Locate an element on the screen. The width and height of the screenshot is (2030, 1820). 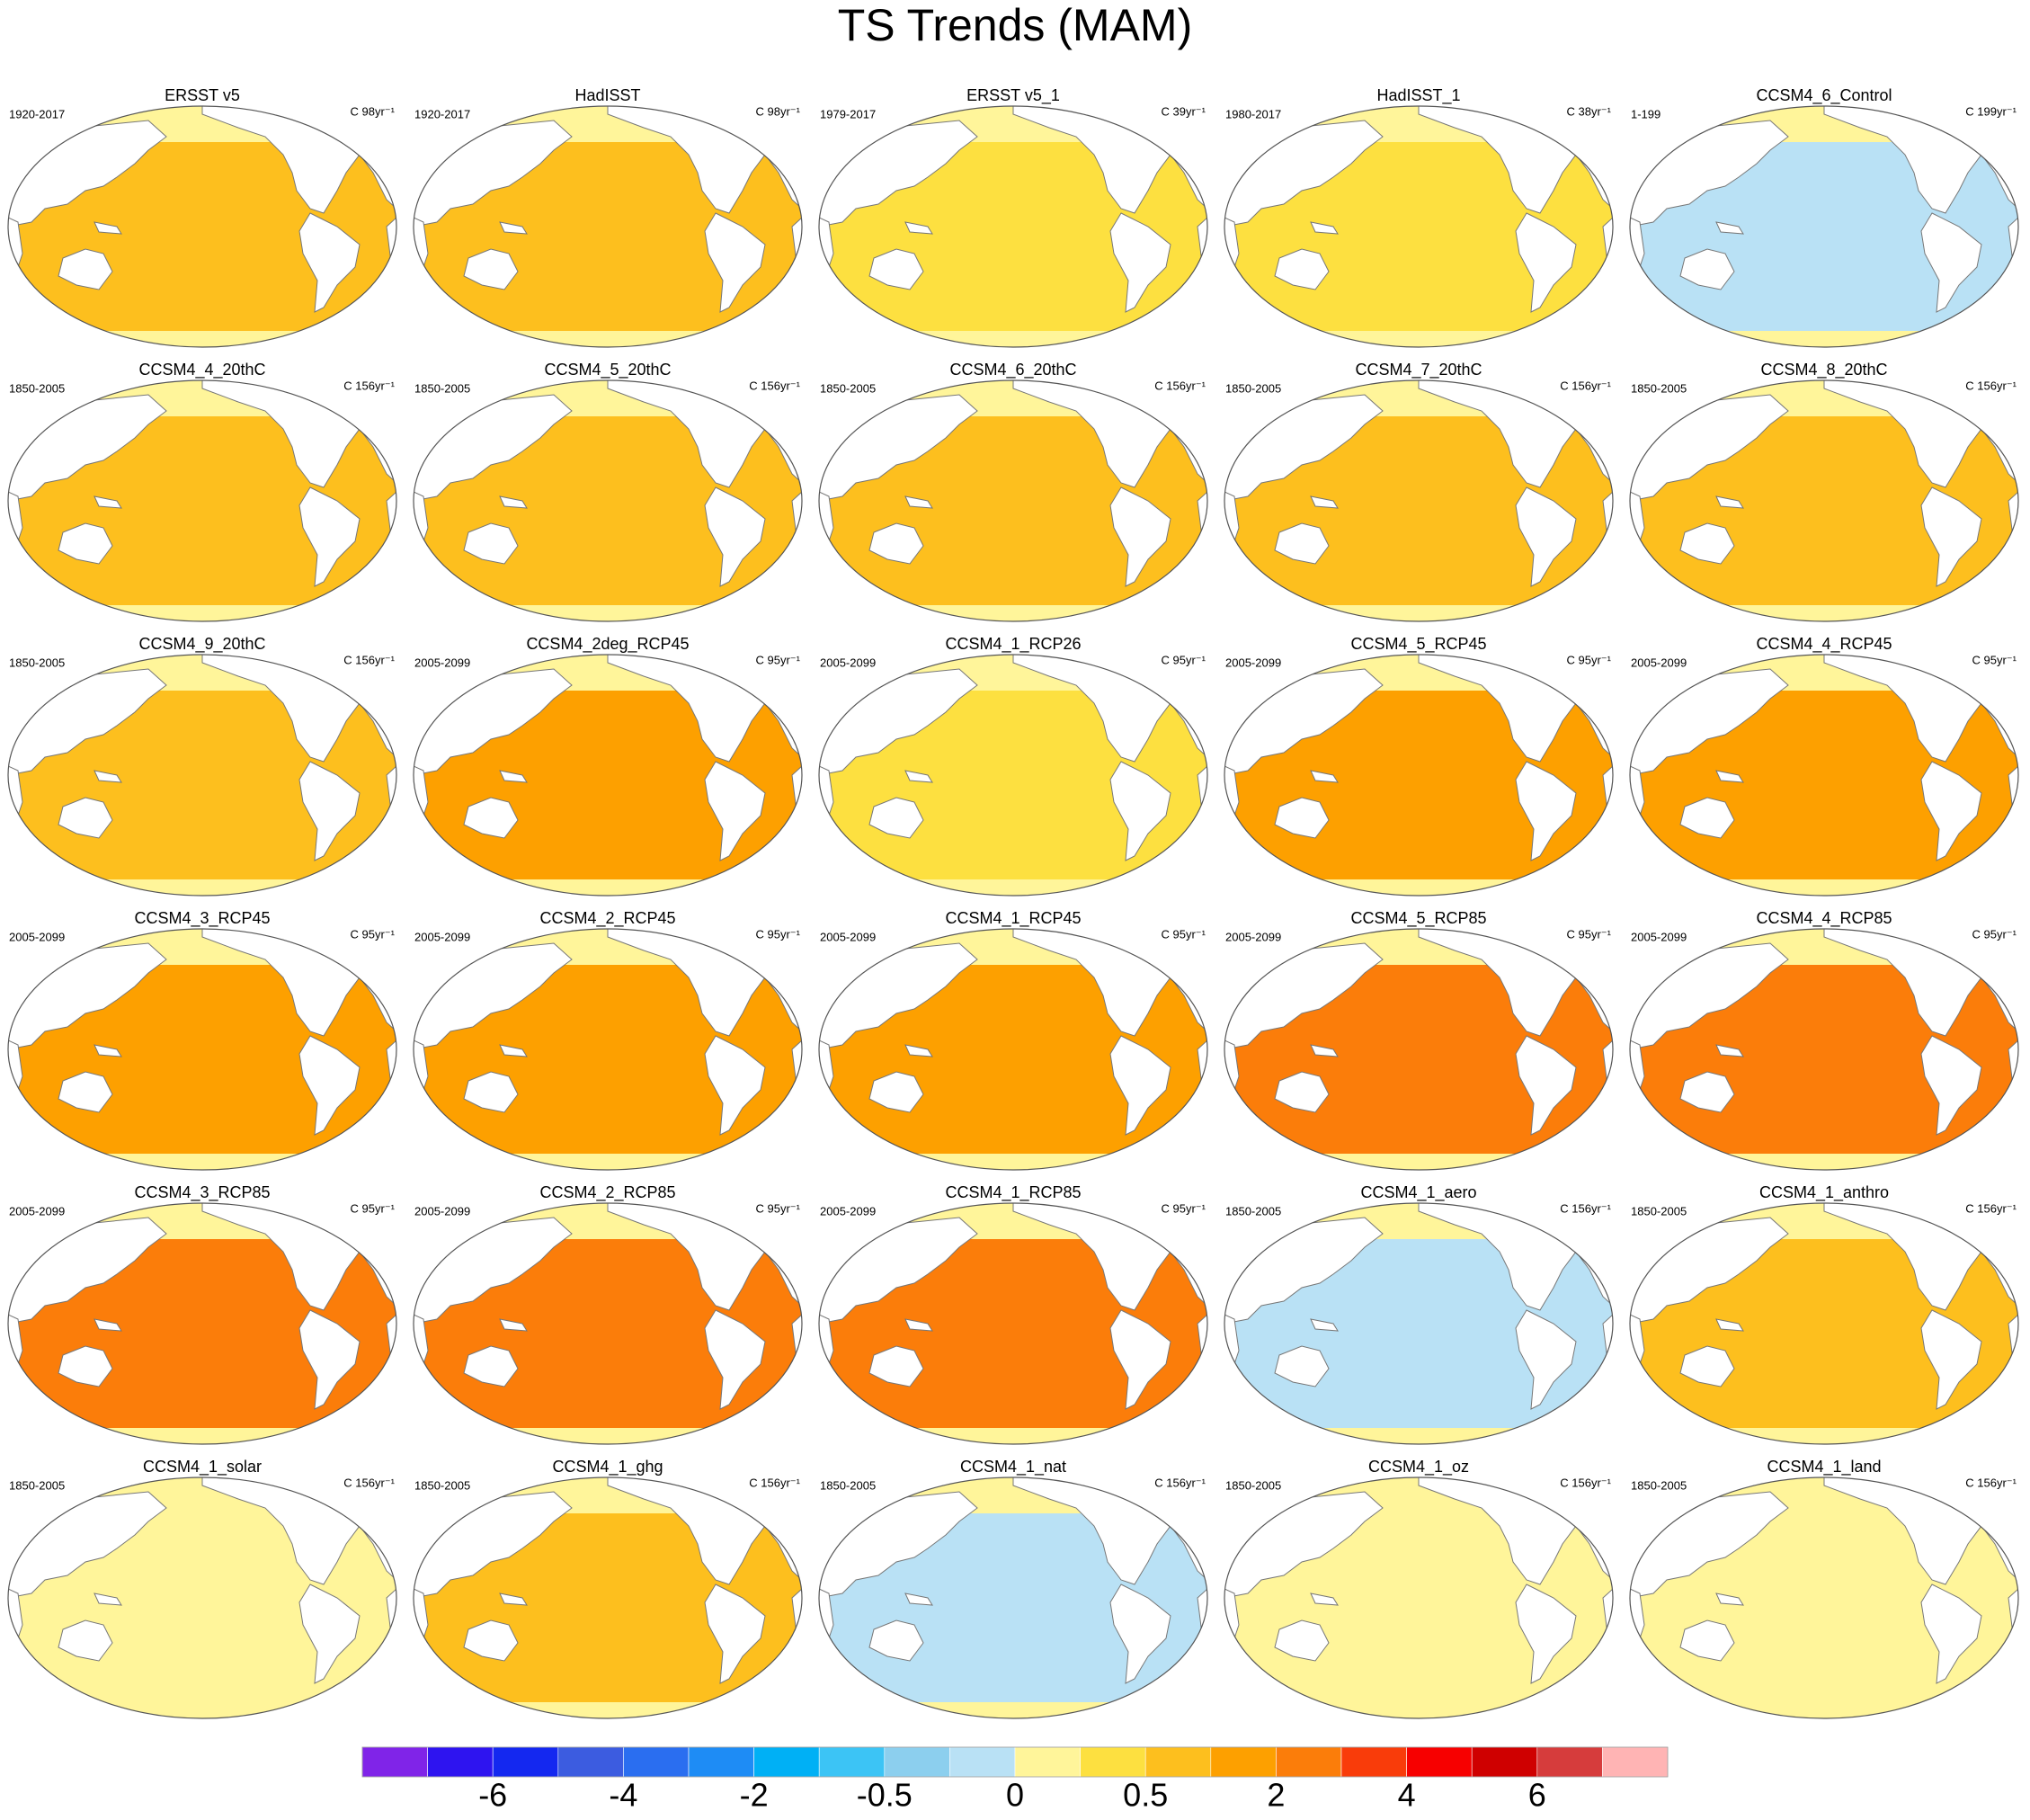
map-panel: CCSM4_2_RCP85 2005-2099 C 95yr⁻¹ is located at coordinates (608, 1314).